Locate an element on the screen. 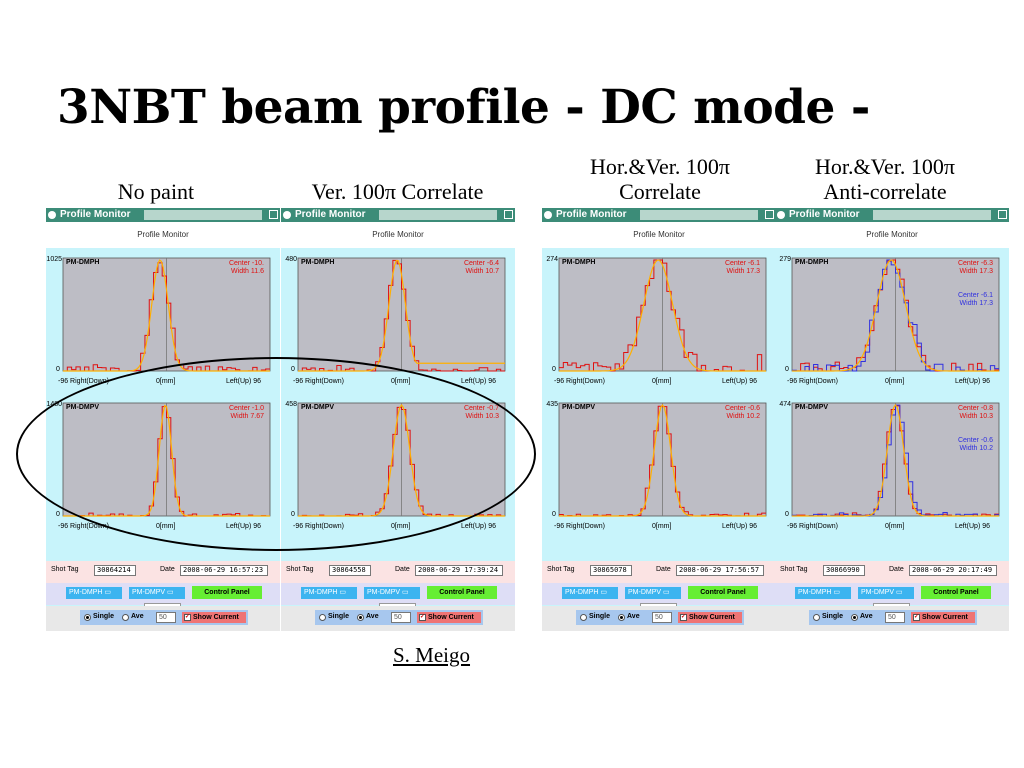 Image resolution: width=1024 pixels, height=768 pixels. date-field: 2008-06-29 17:56:57 is located at coordinates (720, 570).